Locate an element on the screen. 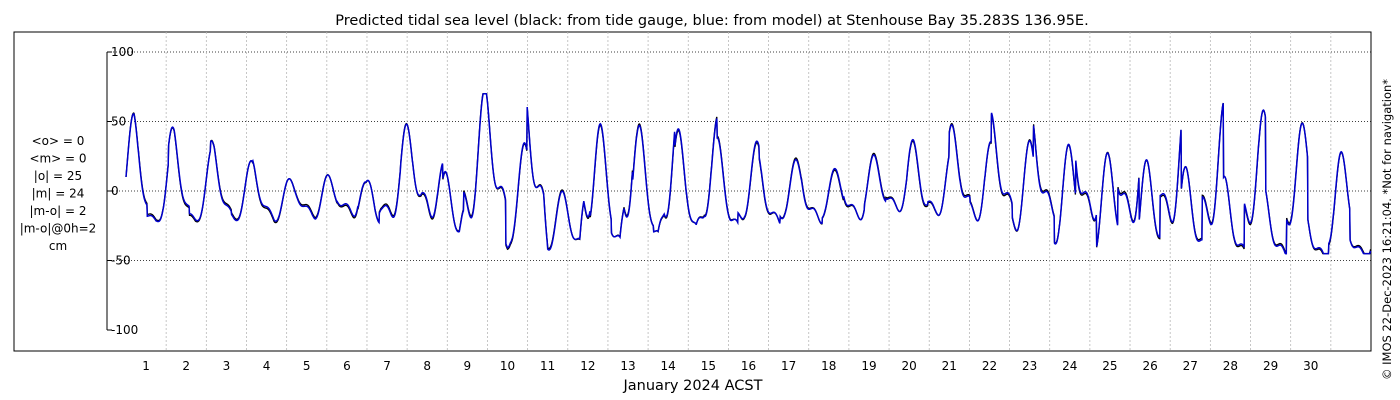 The width and height of the screenshot is (1400, 400). x-tick-label: 9 is located at coordinates (468, 366).